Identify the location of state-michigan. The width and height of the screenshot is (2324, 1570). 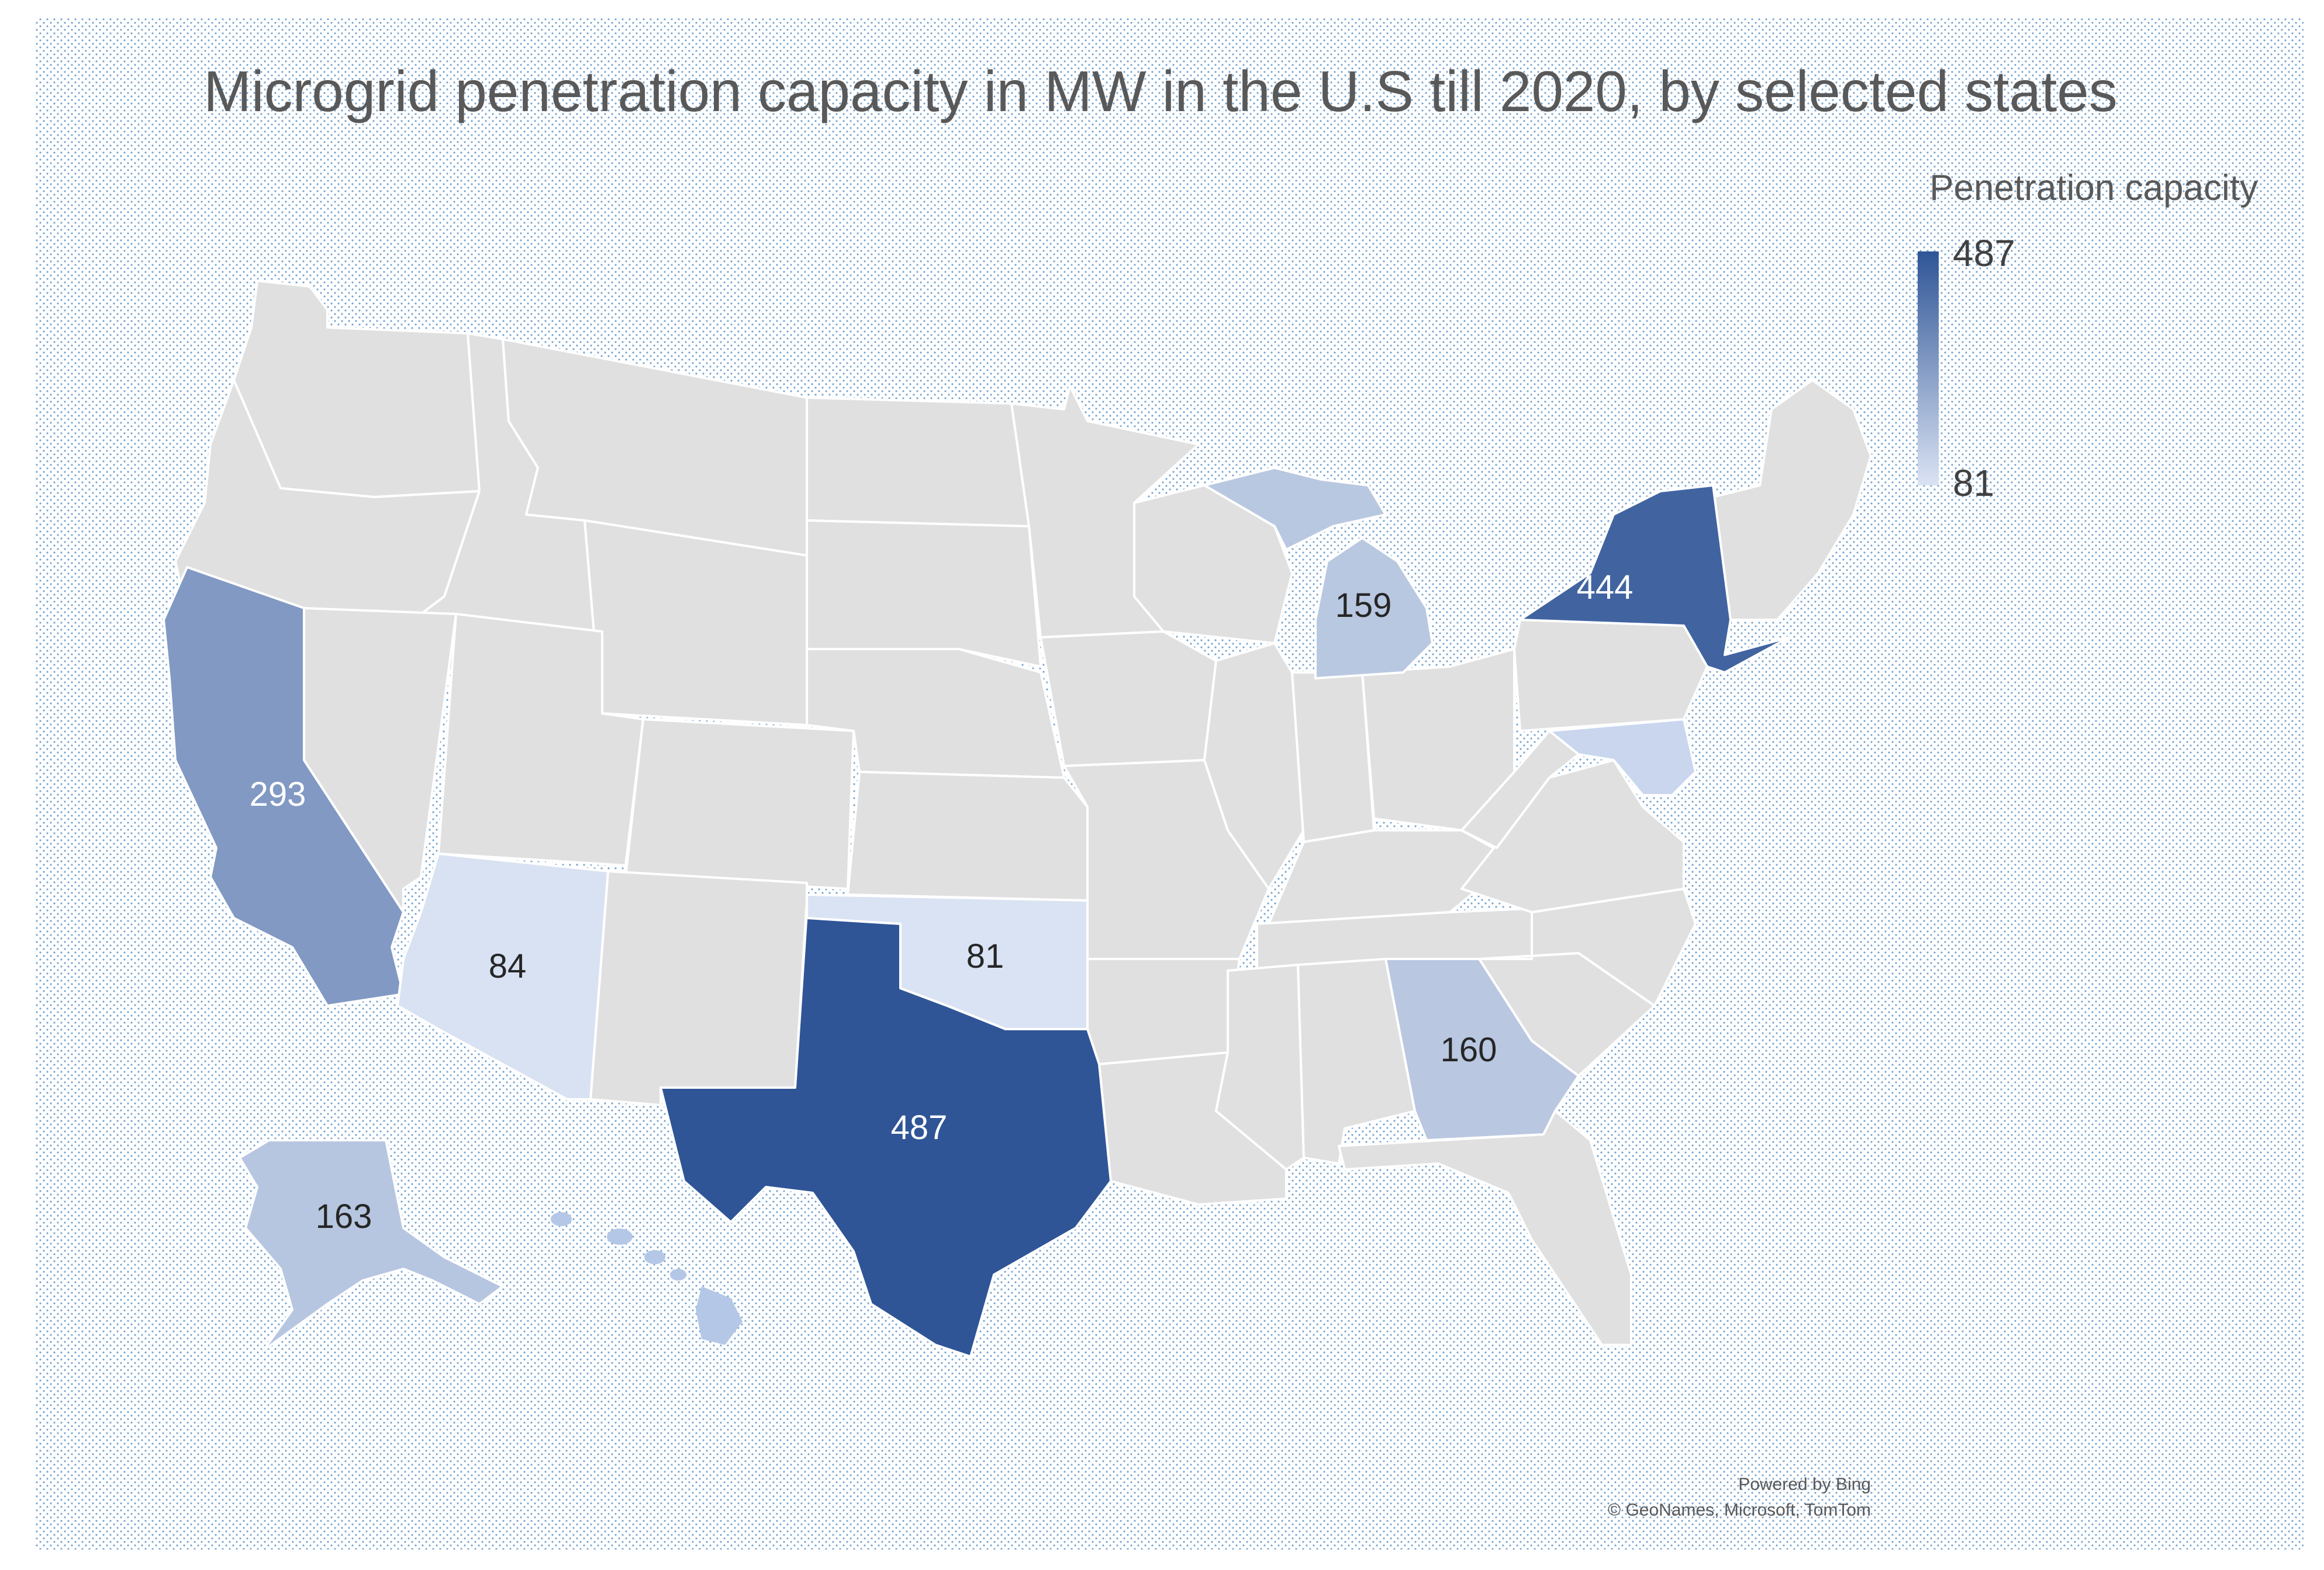
(1318, 573).